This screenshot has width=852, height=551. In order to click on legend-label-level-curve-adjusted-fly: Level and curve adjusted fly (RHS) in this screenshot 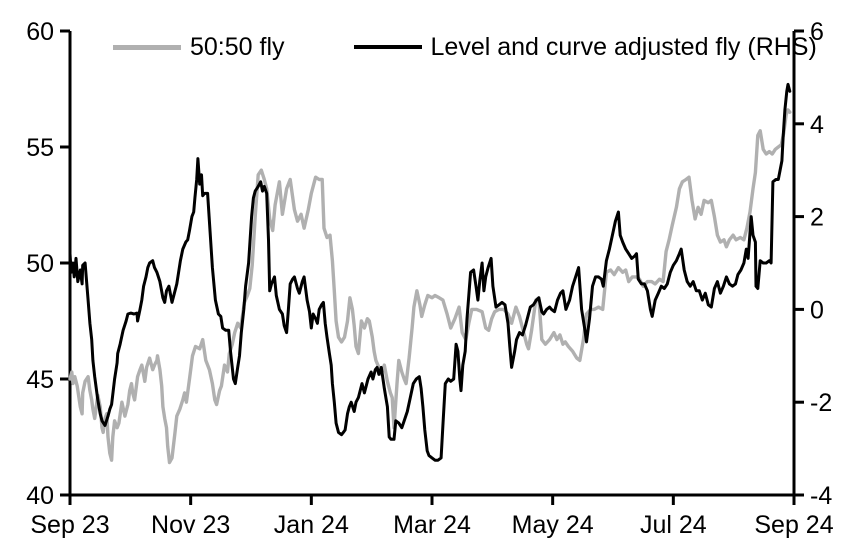, I will do `click(623, 46)`.